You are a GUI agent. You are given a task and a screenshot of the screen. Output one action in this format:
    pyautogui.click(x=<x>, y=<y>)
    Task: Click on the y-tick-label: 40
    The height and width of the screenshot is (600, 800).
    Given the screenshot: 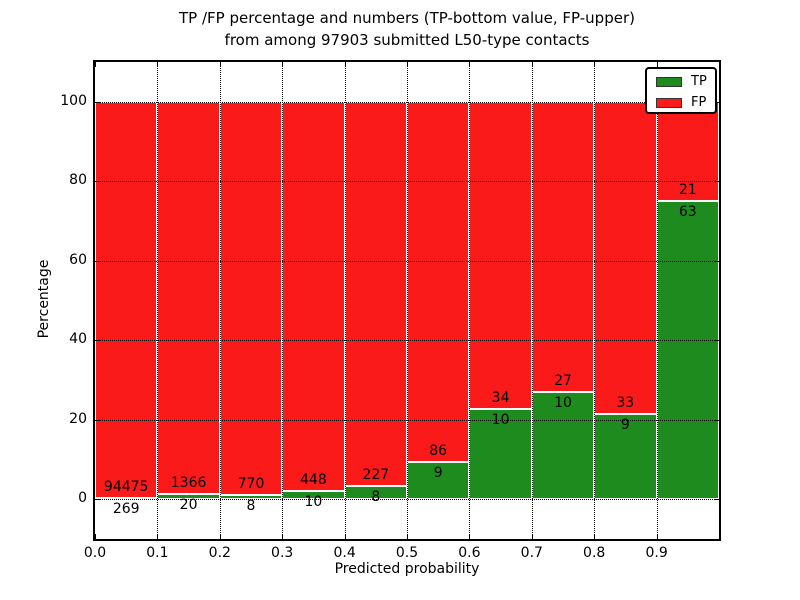 What is the action you would take?
    pyautogui.click(x=78, y=339)
    